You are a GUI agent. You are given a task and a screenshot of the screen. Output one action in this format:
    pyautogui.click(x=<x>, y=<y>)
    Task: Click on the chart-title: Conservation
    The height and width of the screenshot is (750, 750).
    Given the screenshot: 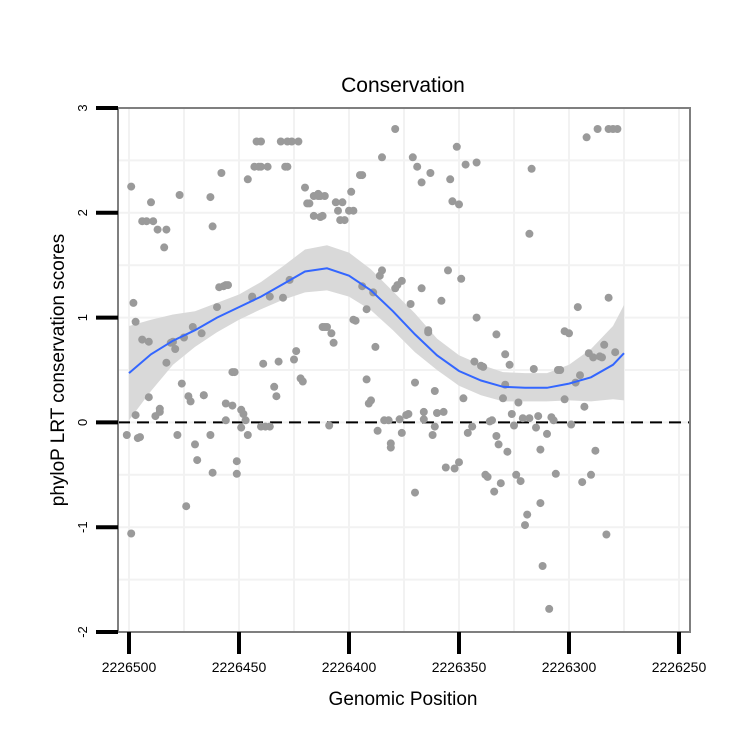 What is the action you would take?
    pyautogui.click(x=403, y=85)
    